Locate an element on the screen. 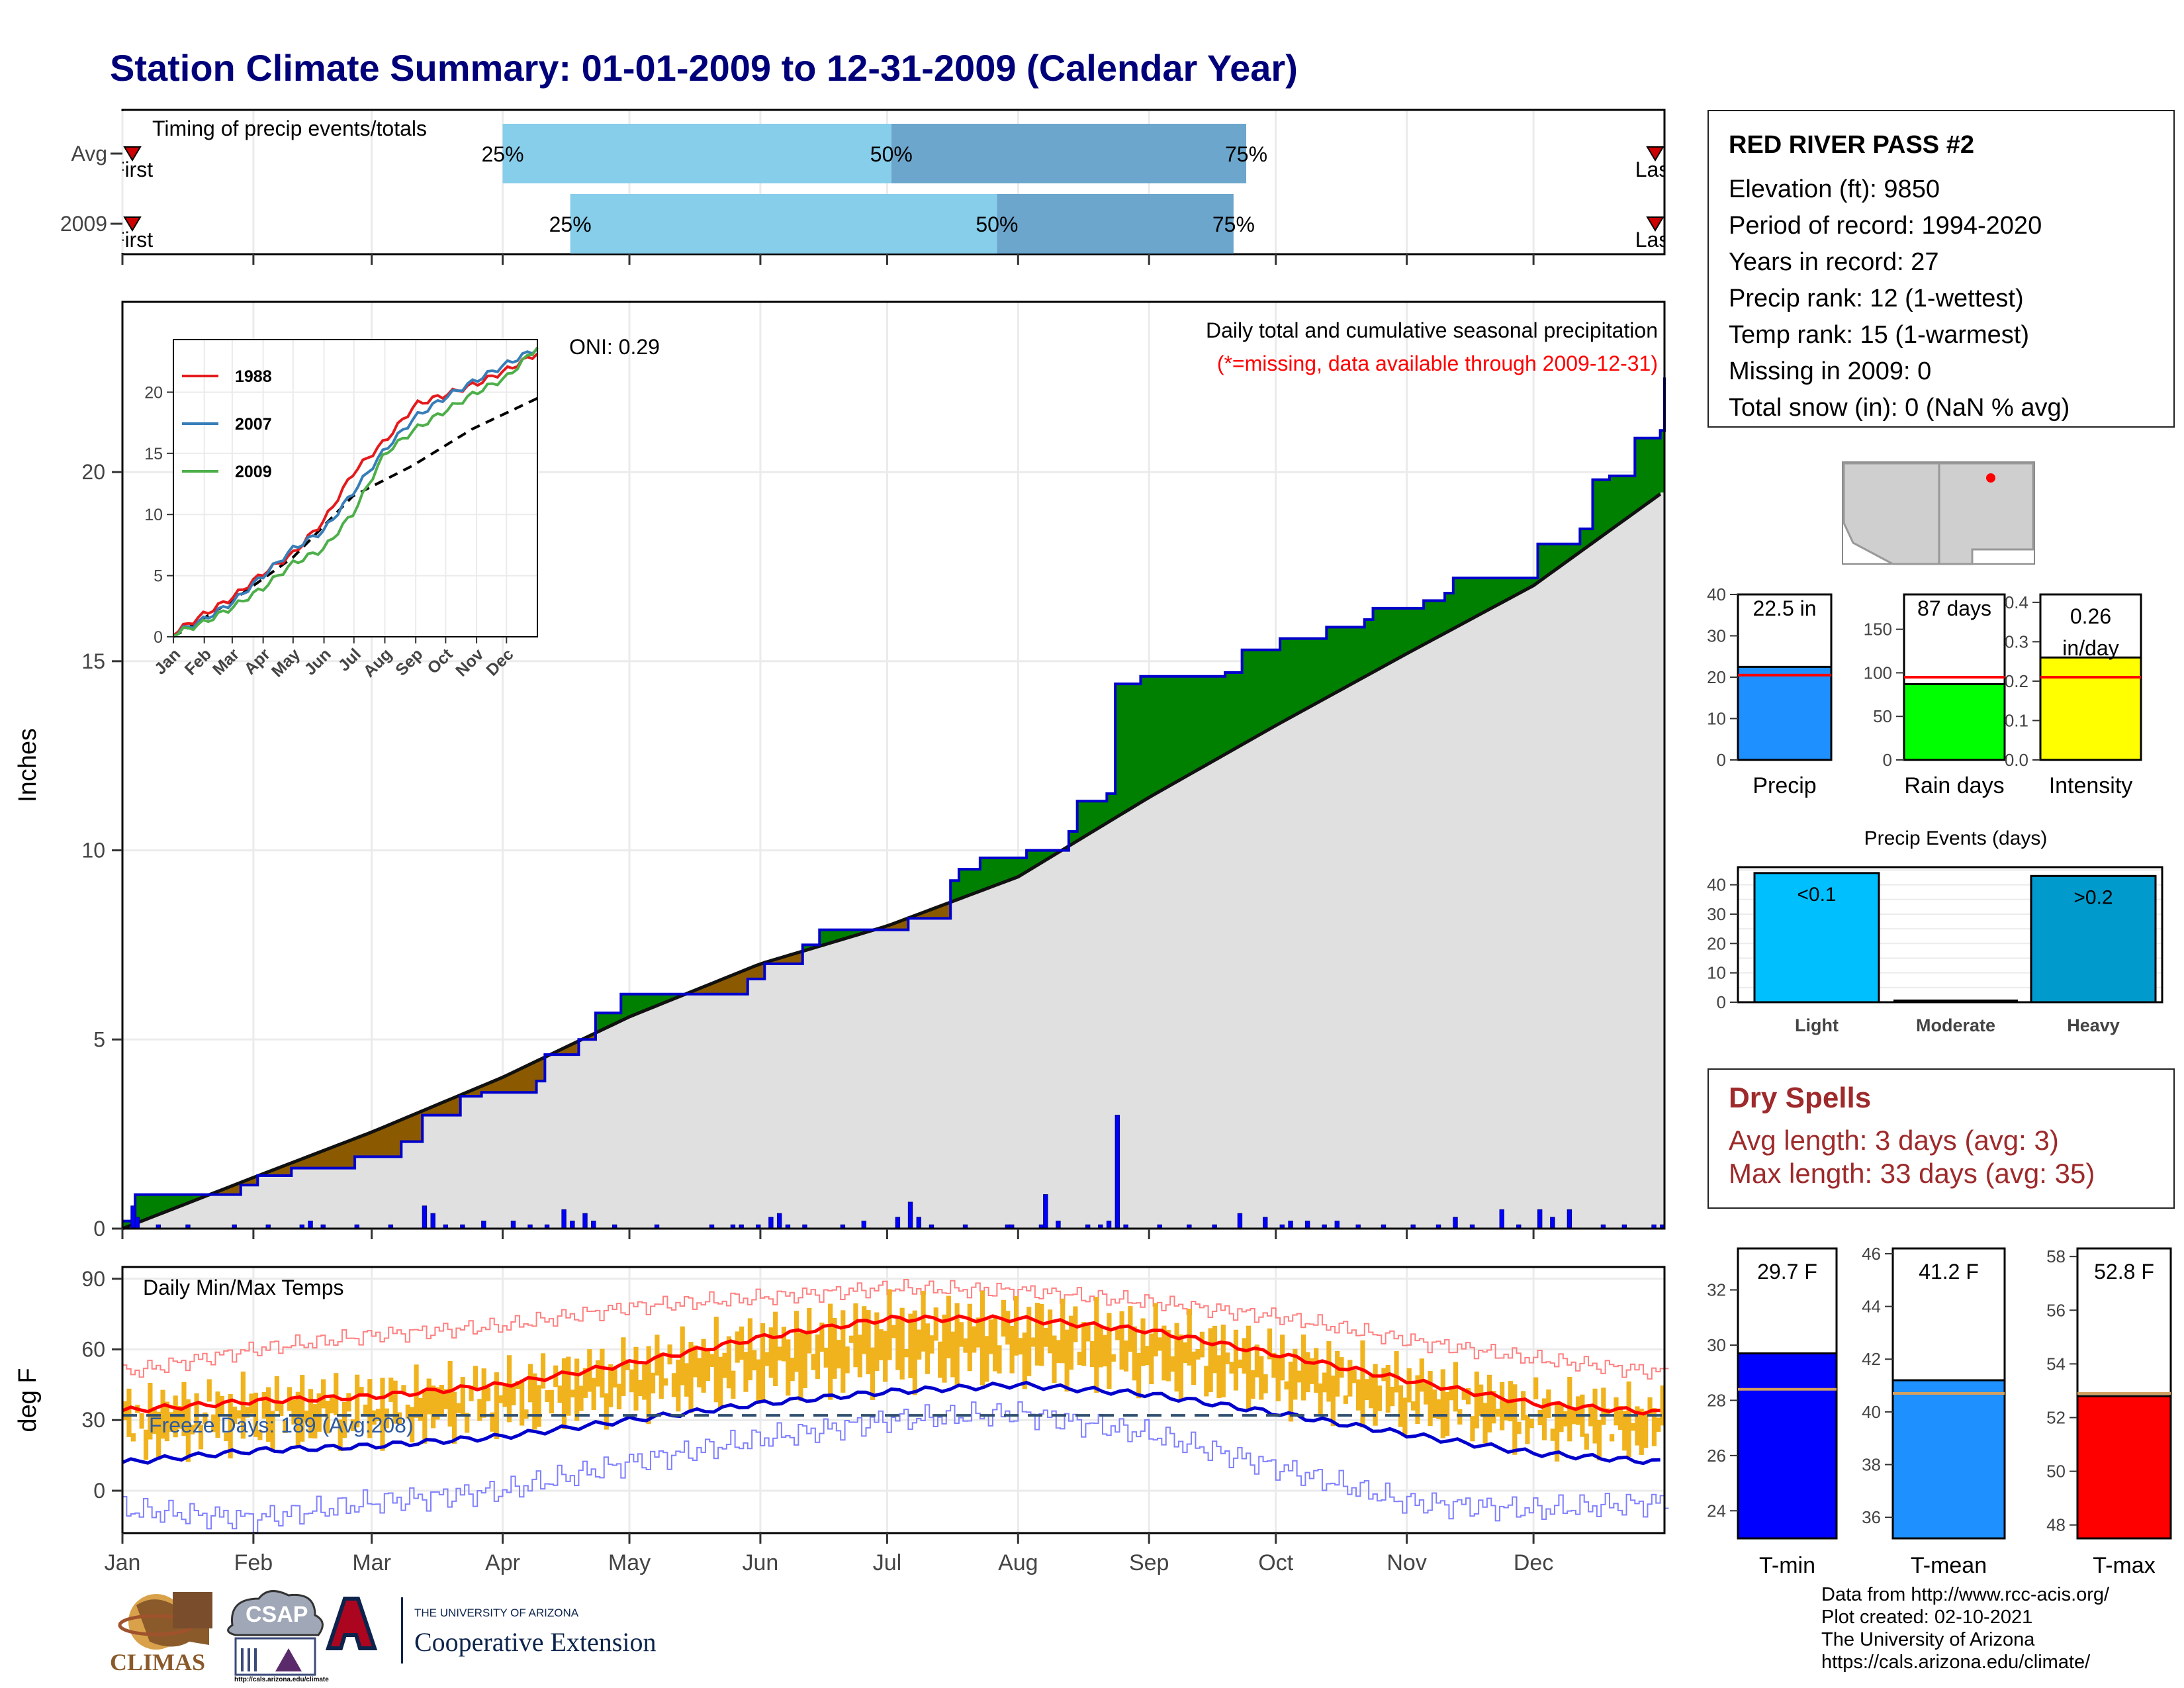 Image resolution: width=2184 pixels, height=1688 pixels. summary-bar is located at coordinates (1785, 713).